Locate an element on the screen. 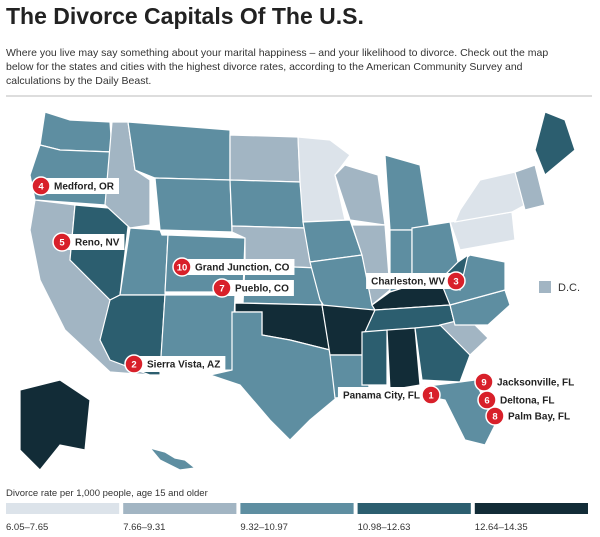  city-rank: 1 is located at coordinates (431, 396).